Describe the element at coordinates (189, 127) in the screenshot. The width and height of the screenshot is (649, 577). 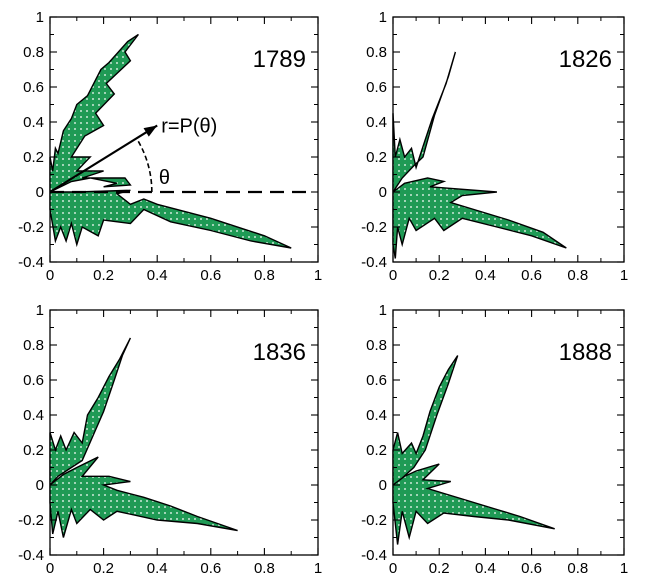
I see `arrow-label: r=P(θ)` at that location.